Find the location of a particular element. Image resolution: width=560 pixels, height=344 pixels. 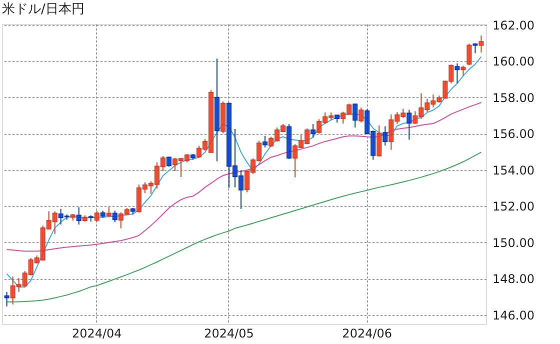

x-tick-label: 2024/04 is located at coordinates (97, 333).